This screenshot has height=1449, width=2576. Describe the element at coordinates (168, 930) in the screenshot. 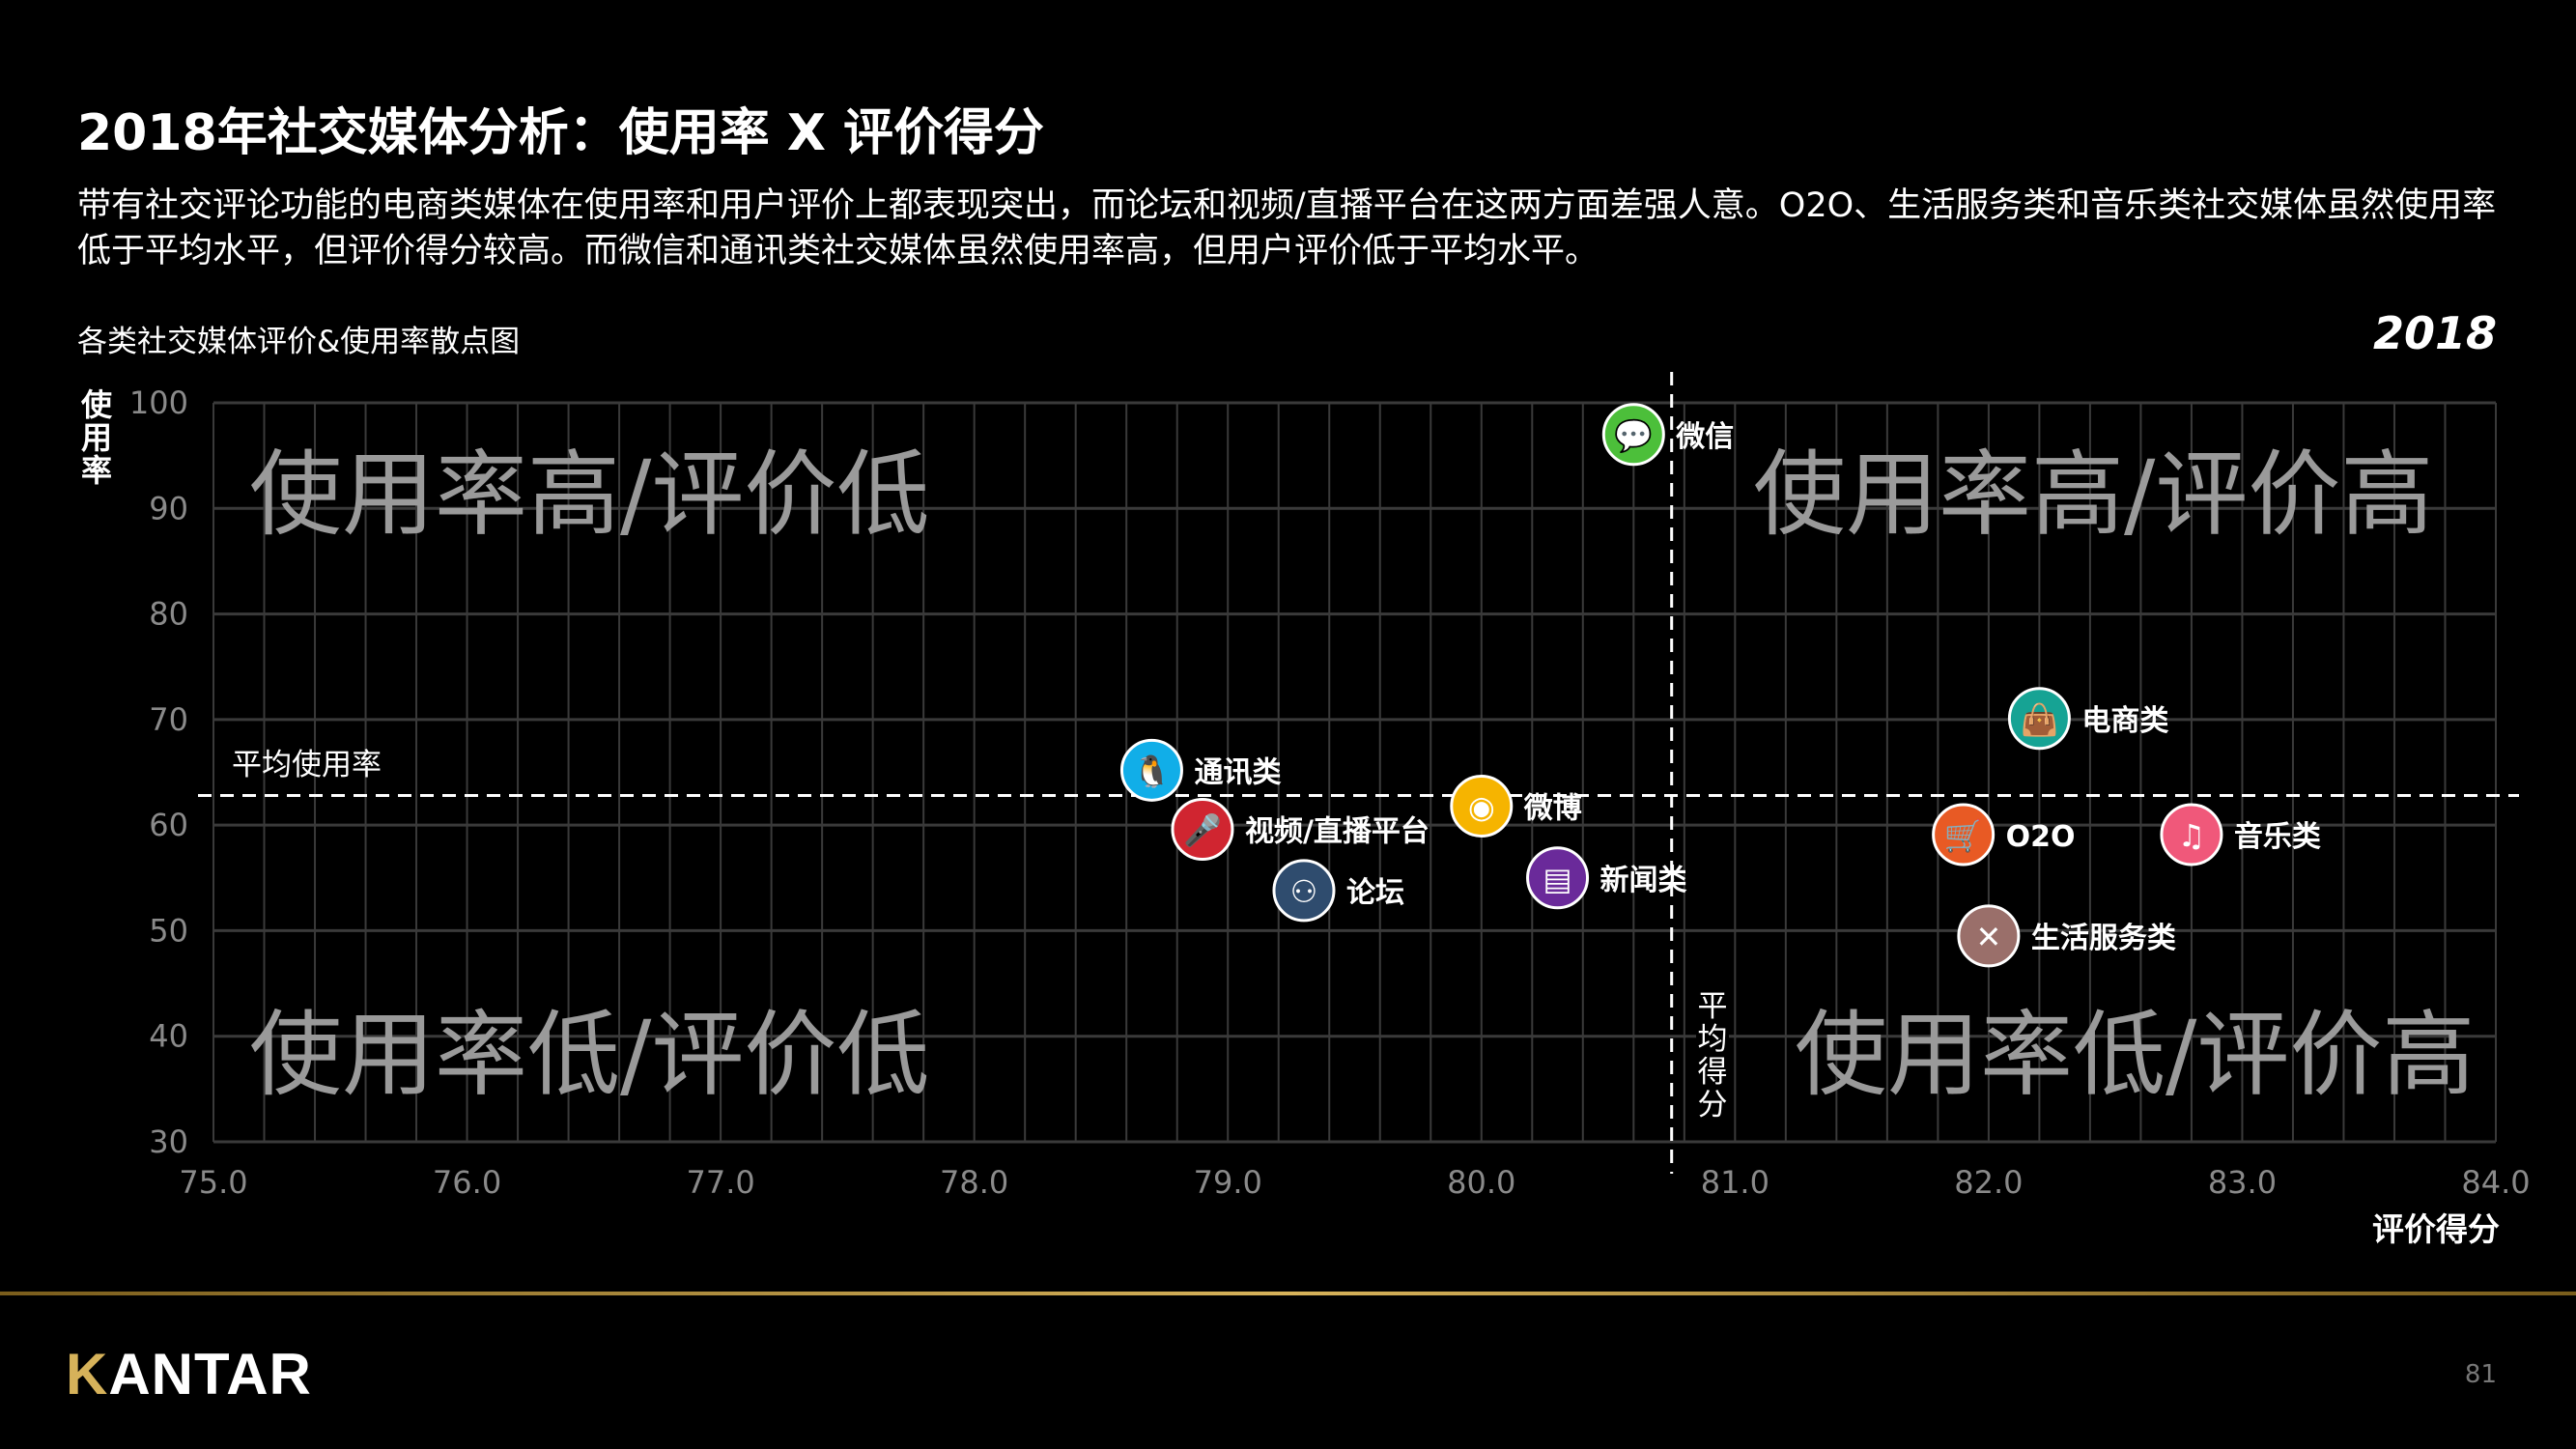

I see `y-tick-label: 50` at that location.